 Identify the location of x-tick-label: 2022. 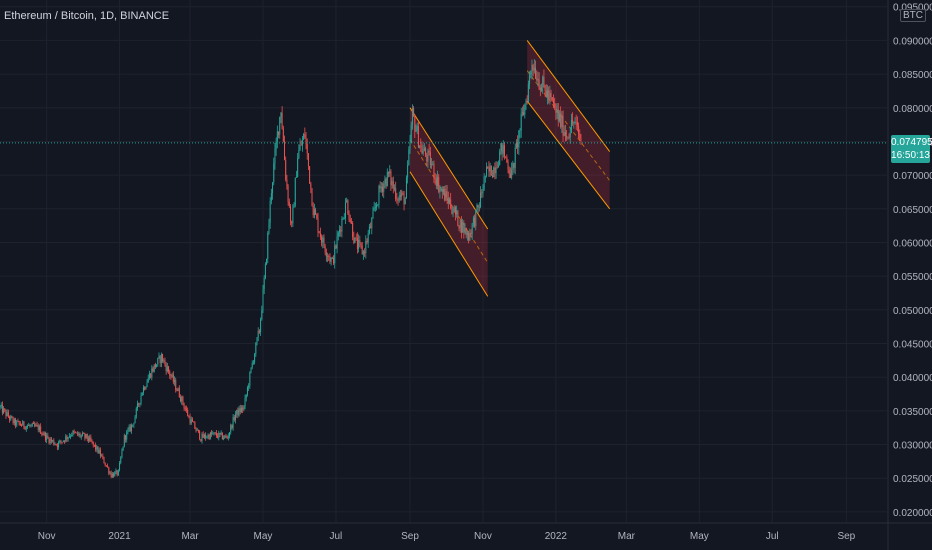
(556, 536).